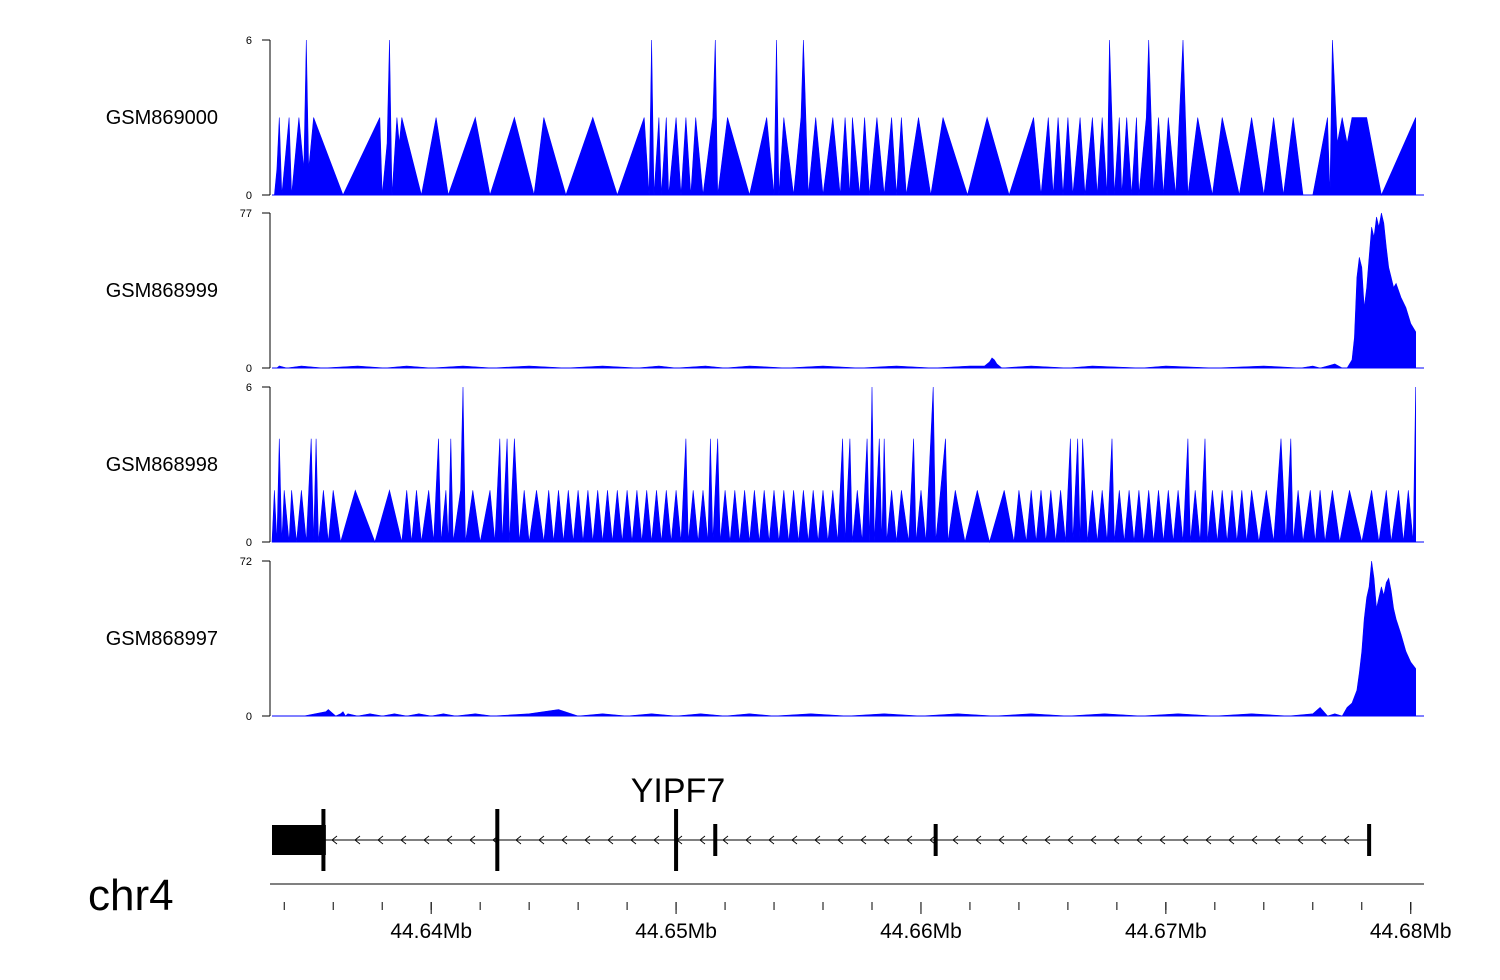  I want to click on track-name-label: GSM868998, so click(162, 465).